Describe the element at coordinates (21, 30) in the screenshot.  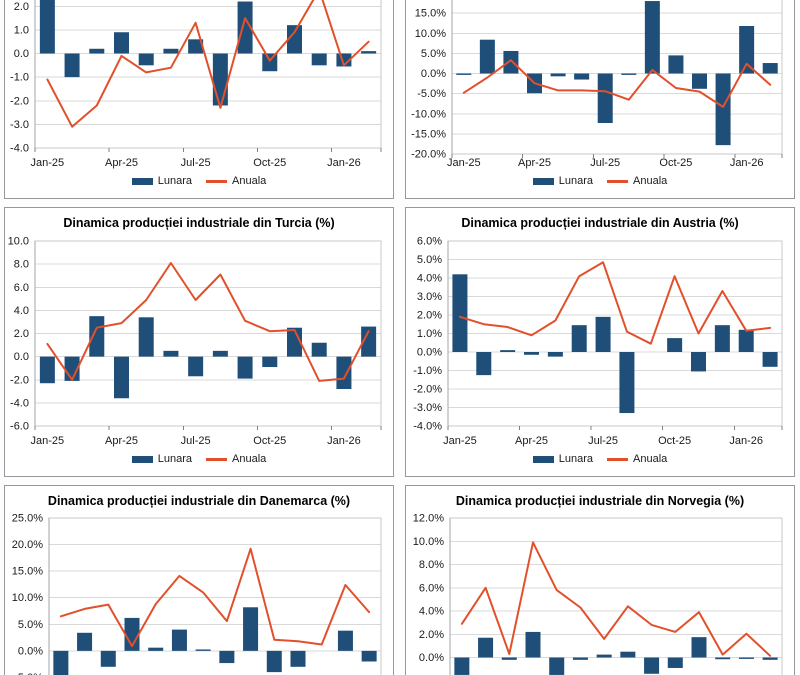
I see `svg-text: 1.0` at that location.